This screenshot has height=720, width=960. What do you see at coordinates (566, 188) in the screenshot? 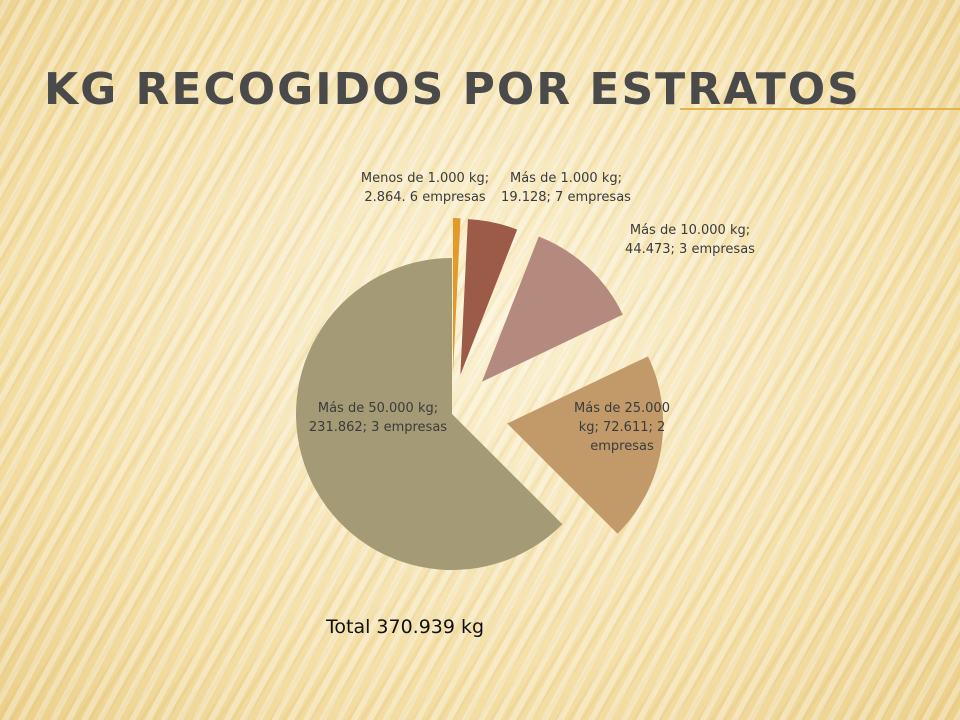
I see `pie-slice-label: Más de 1.000 kg; 19.128; 7 empresas` at bounding box center [566, 188].